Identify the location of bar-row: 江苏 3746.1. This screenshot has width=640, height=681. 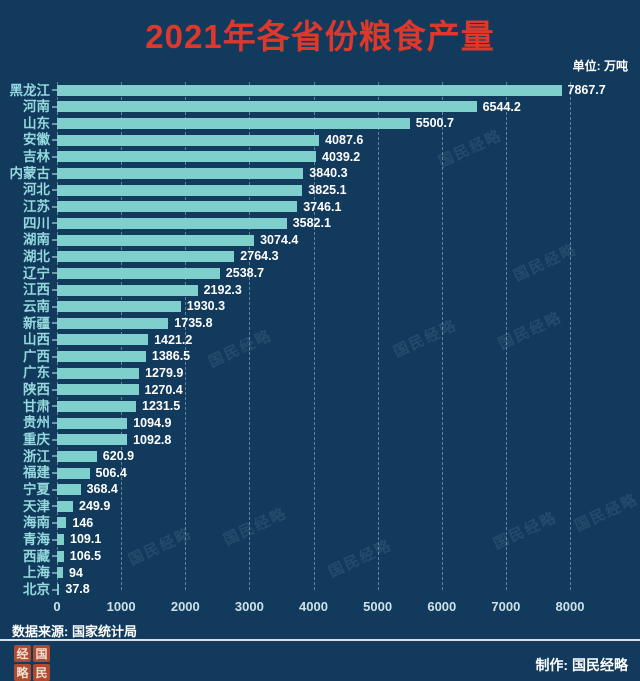
(320, 206).